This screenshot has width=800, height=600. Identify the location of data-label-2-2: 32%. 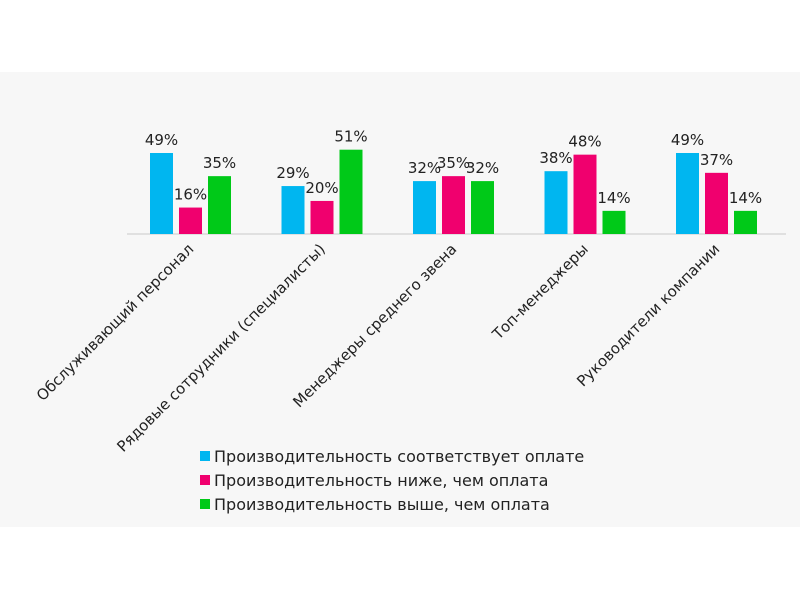
(482, 168).